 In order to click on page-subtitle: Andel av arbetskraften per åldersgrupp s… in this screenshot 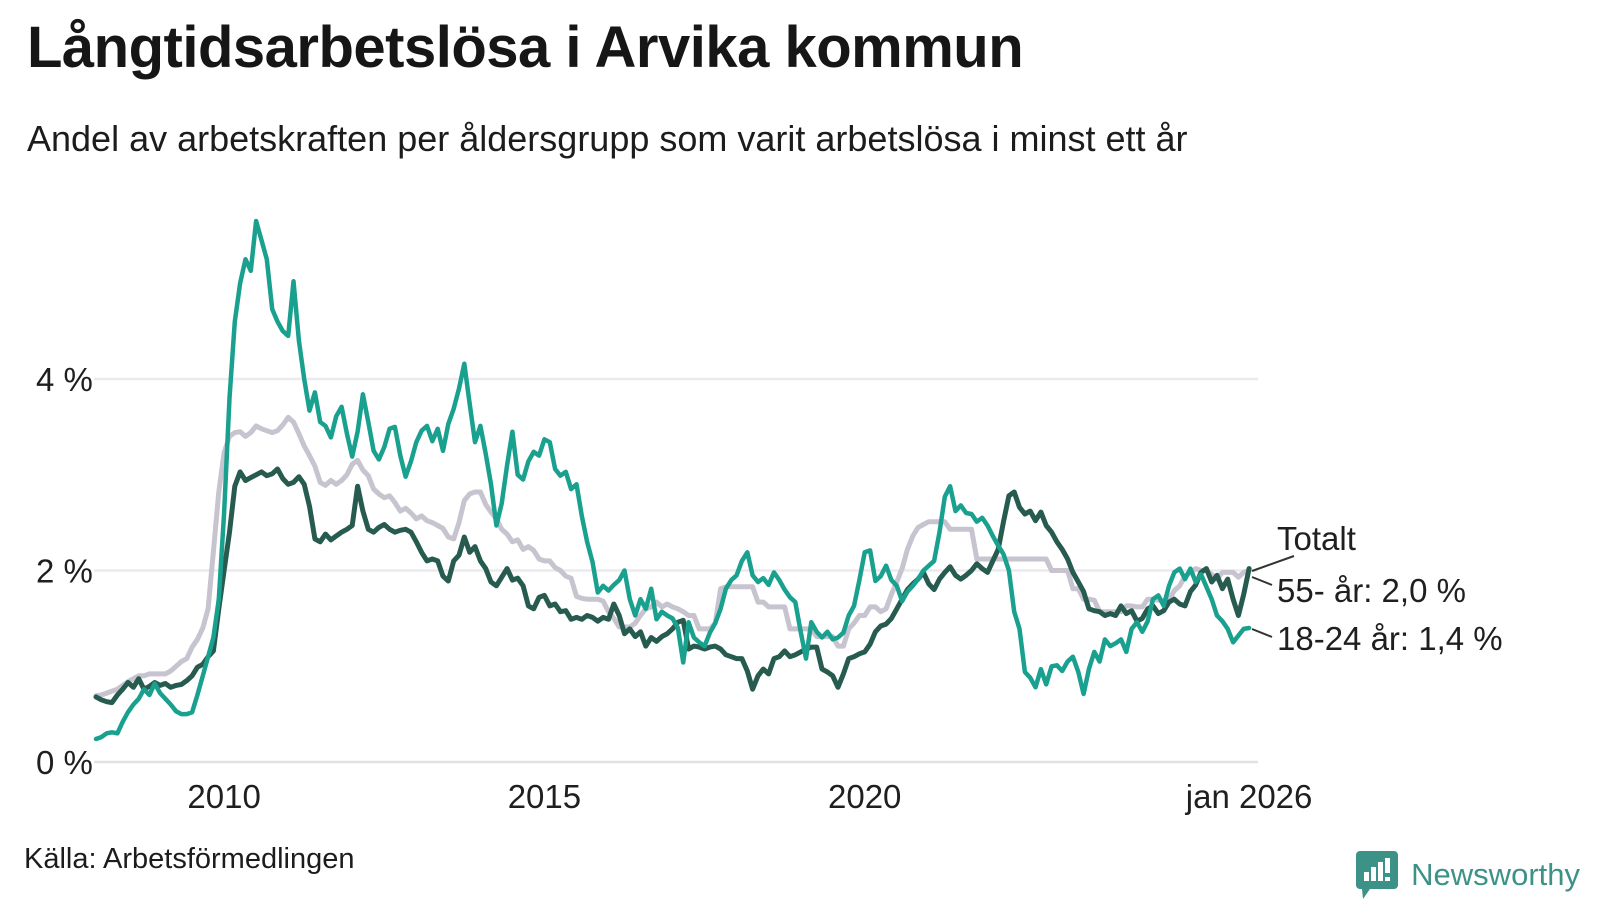, I will do `click(607, 138)`.